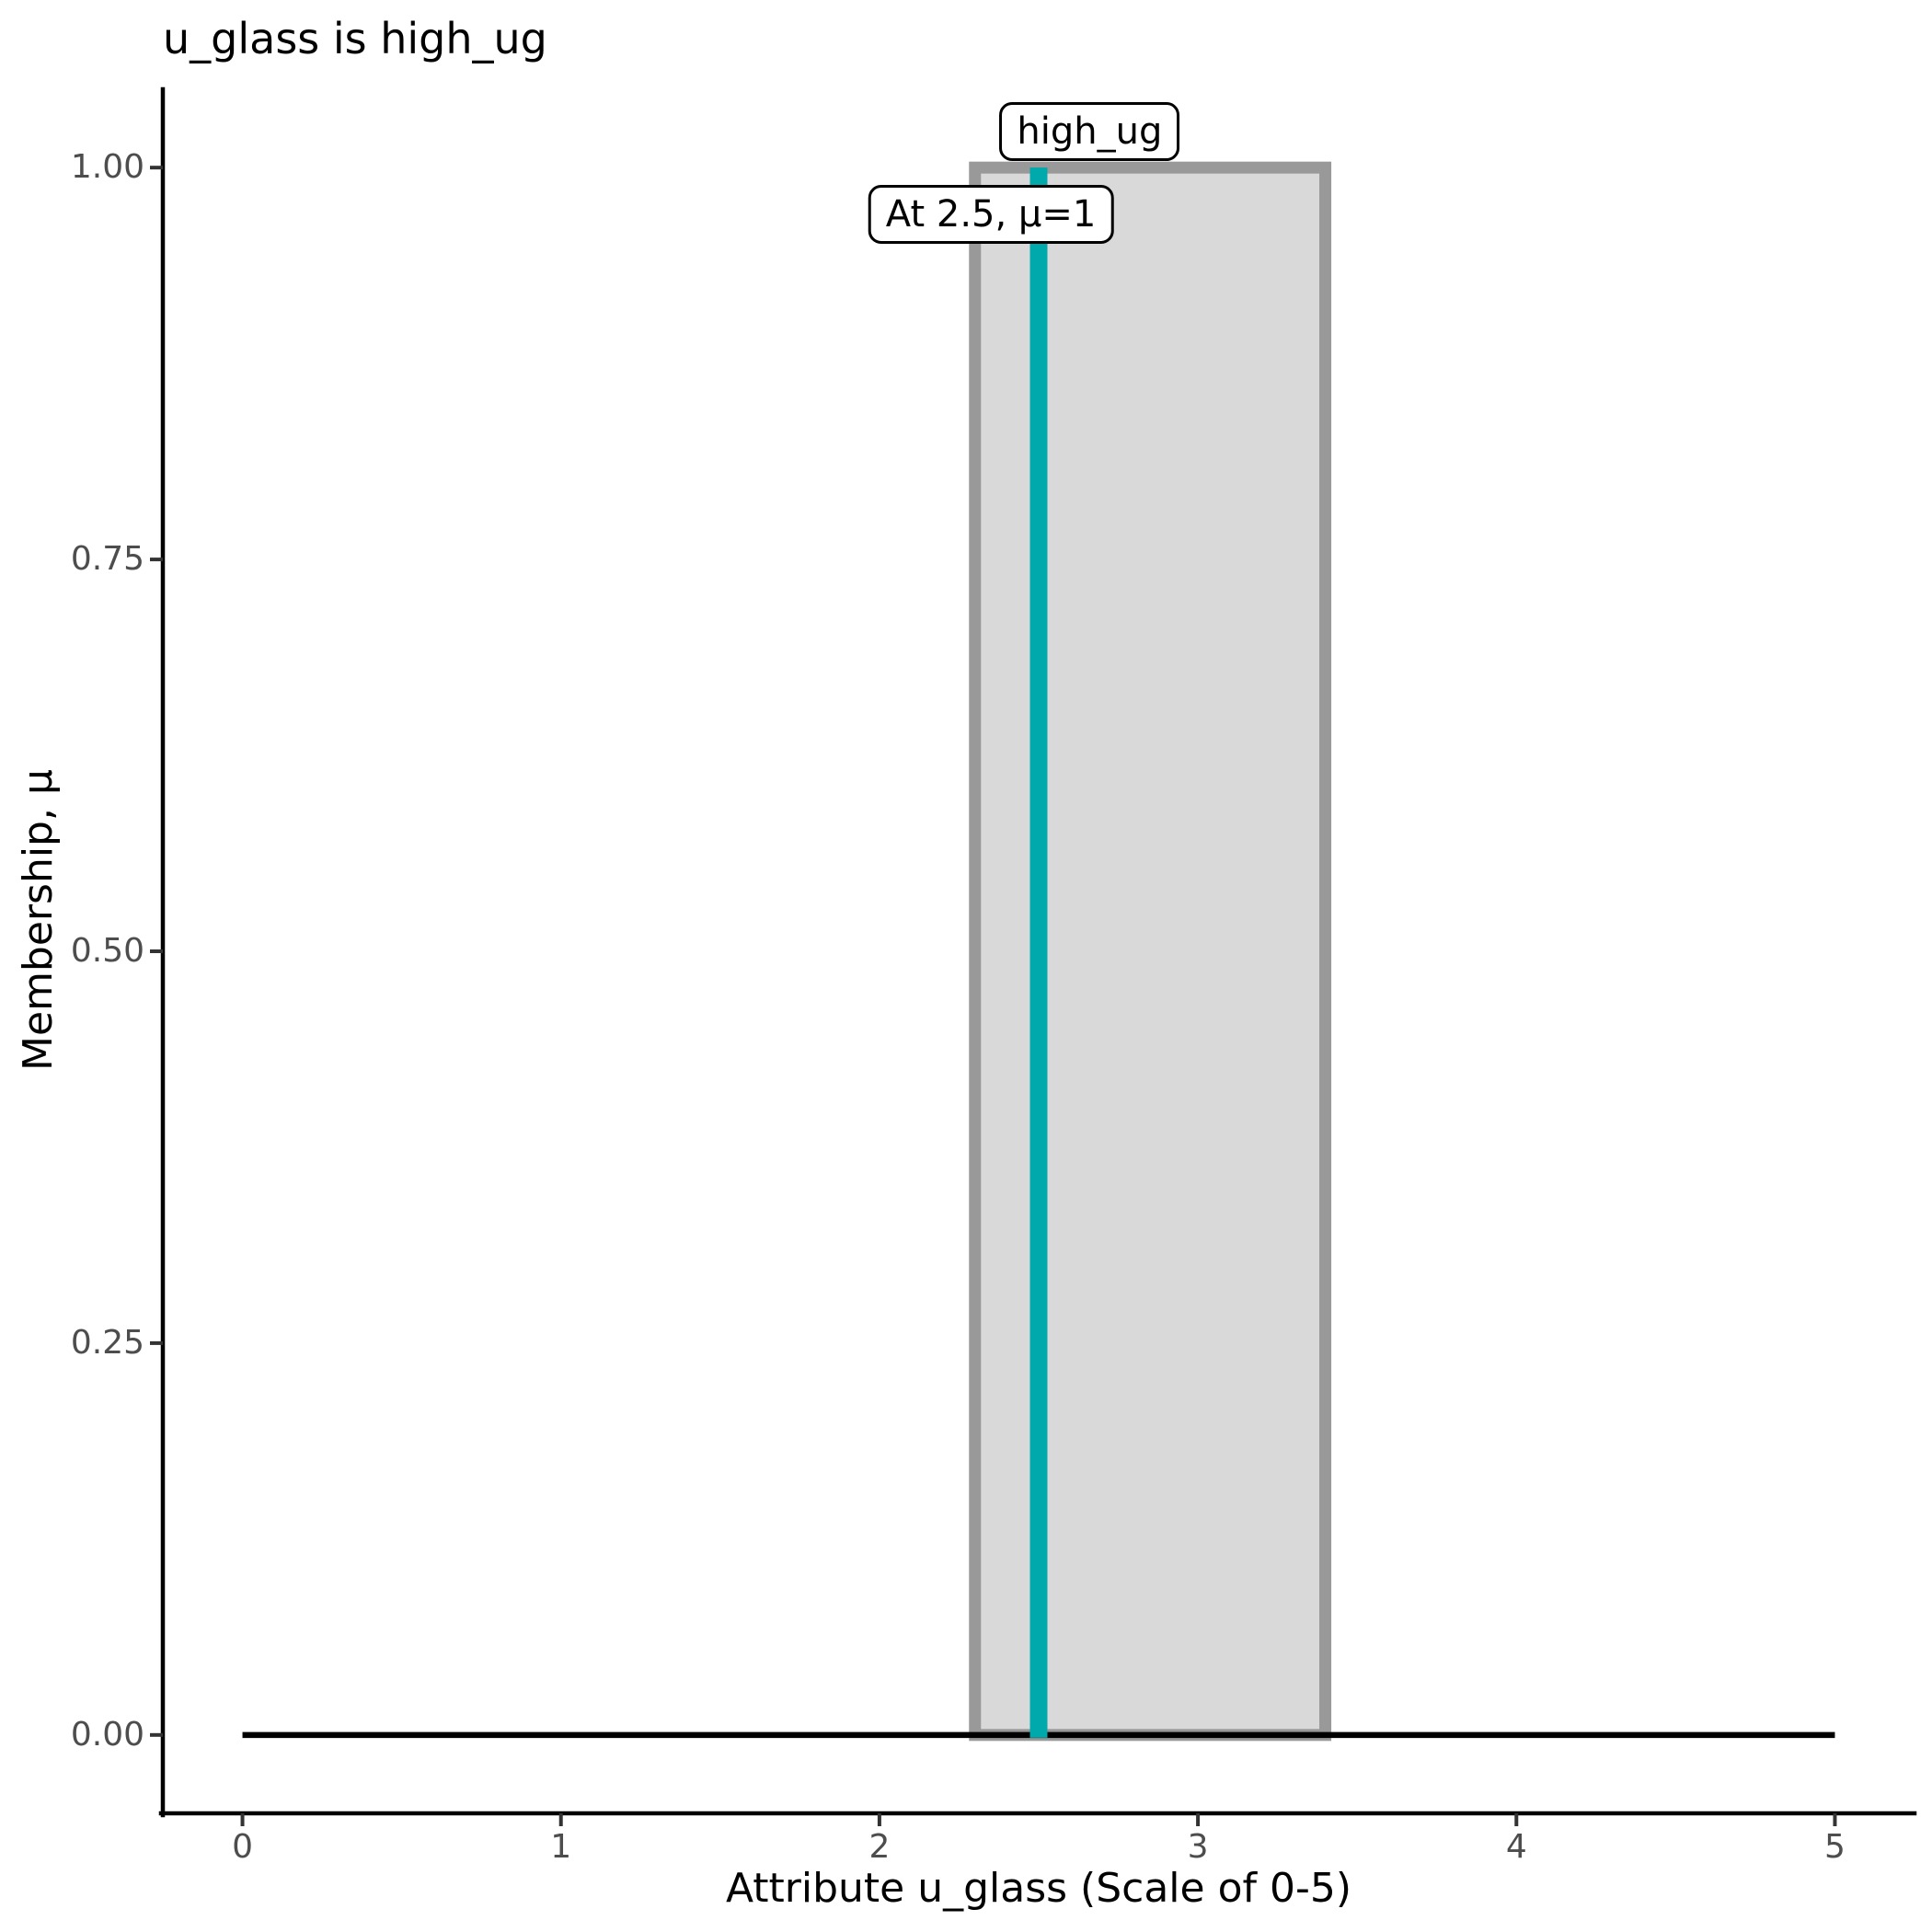 The width and height of the screenshot is (1932, 1932). Describe the element at coordinates (1516, 1847) in the screenshot. I see `x-tick-label: 4` at that location.